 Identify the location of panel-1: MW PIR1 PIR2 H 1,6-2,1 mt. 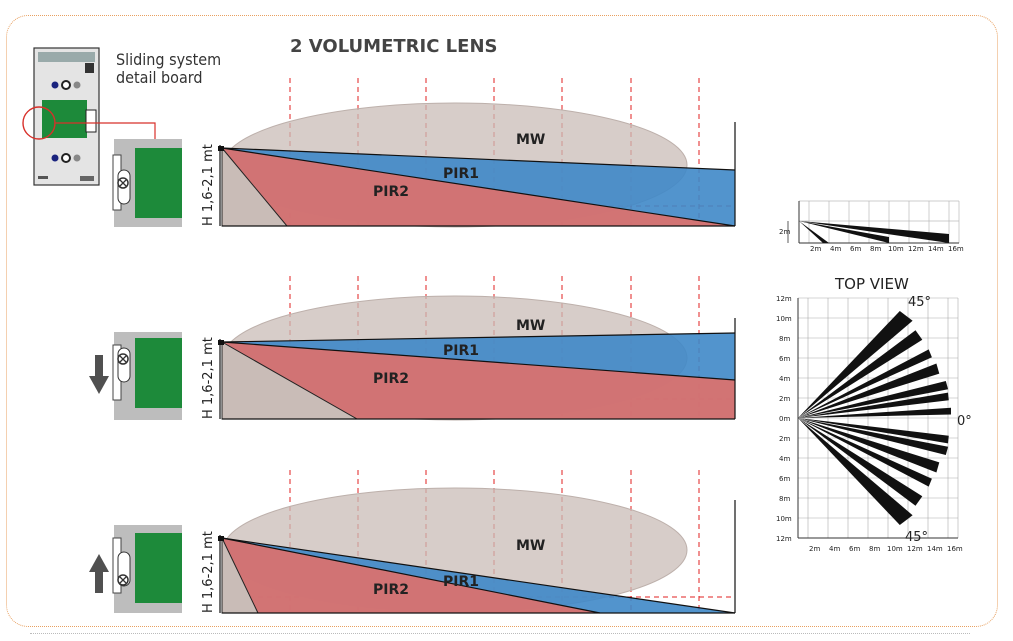
(424, 153).